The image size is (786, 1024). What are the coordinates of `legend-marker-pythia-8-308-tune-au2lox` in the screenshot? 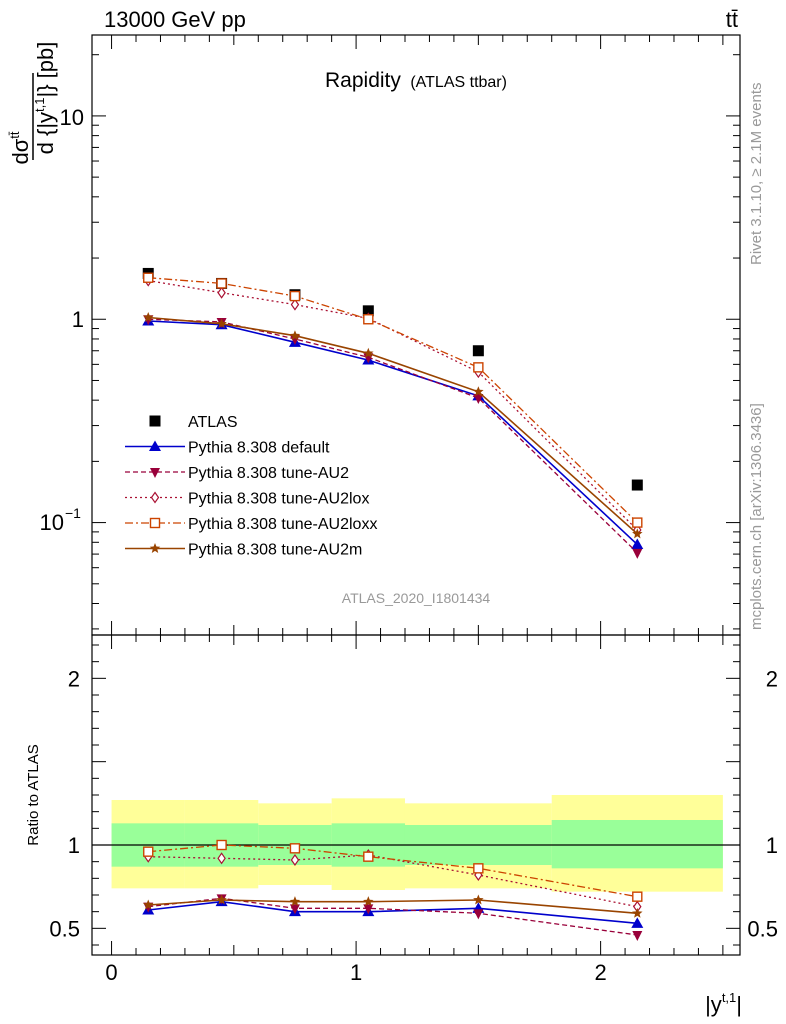 It's located at (155, 497).